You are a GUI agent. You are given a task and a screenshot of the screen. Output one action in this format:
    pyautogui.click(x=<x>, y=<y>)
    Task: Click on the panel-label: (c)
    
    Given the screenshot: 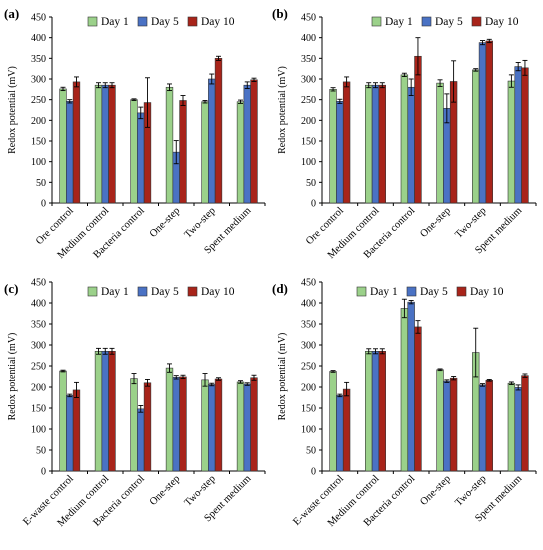 What is the action you would take?
    pyautogui.click(x=11, y=288)
    